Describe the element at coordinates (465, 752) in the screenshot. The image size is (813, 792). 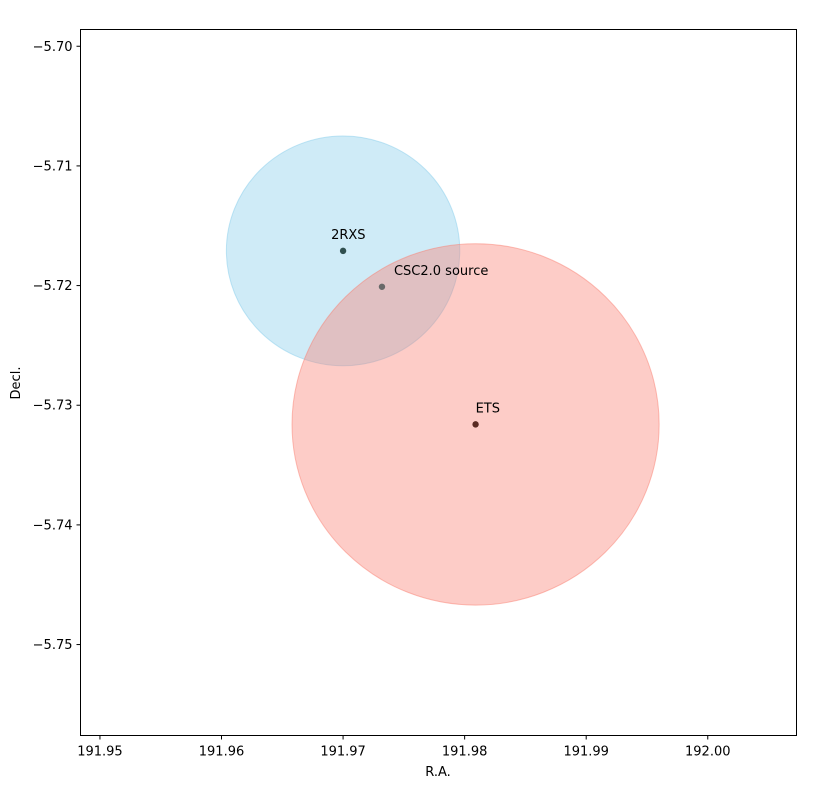
I see `x-tick-label: 191.98` at that location.